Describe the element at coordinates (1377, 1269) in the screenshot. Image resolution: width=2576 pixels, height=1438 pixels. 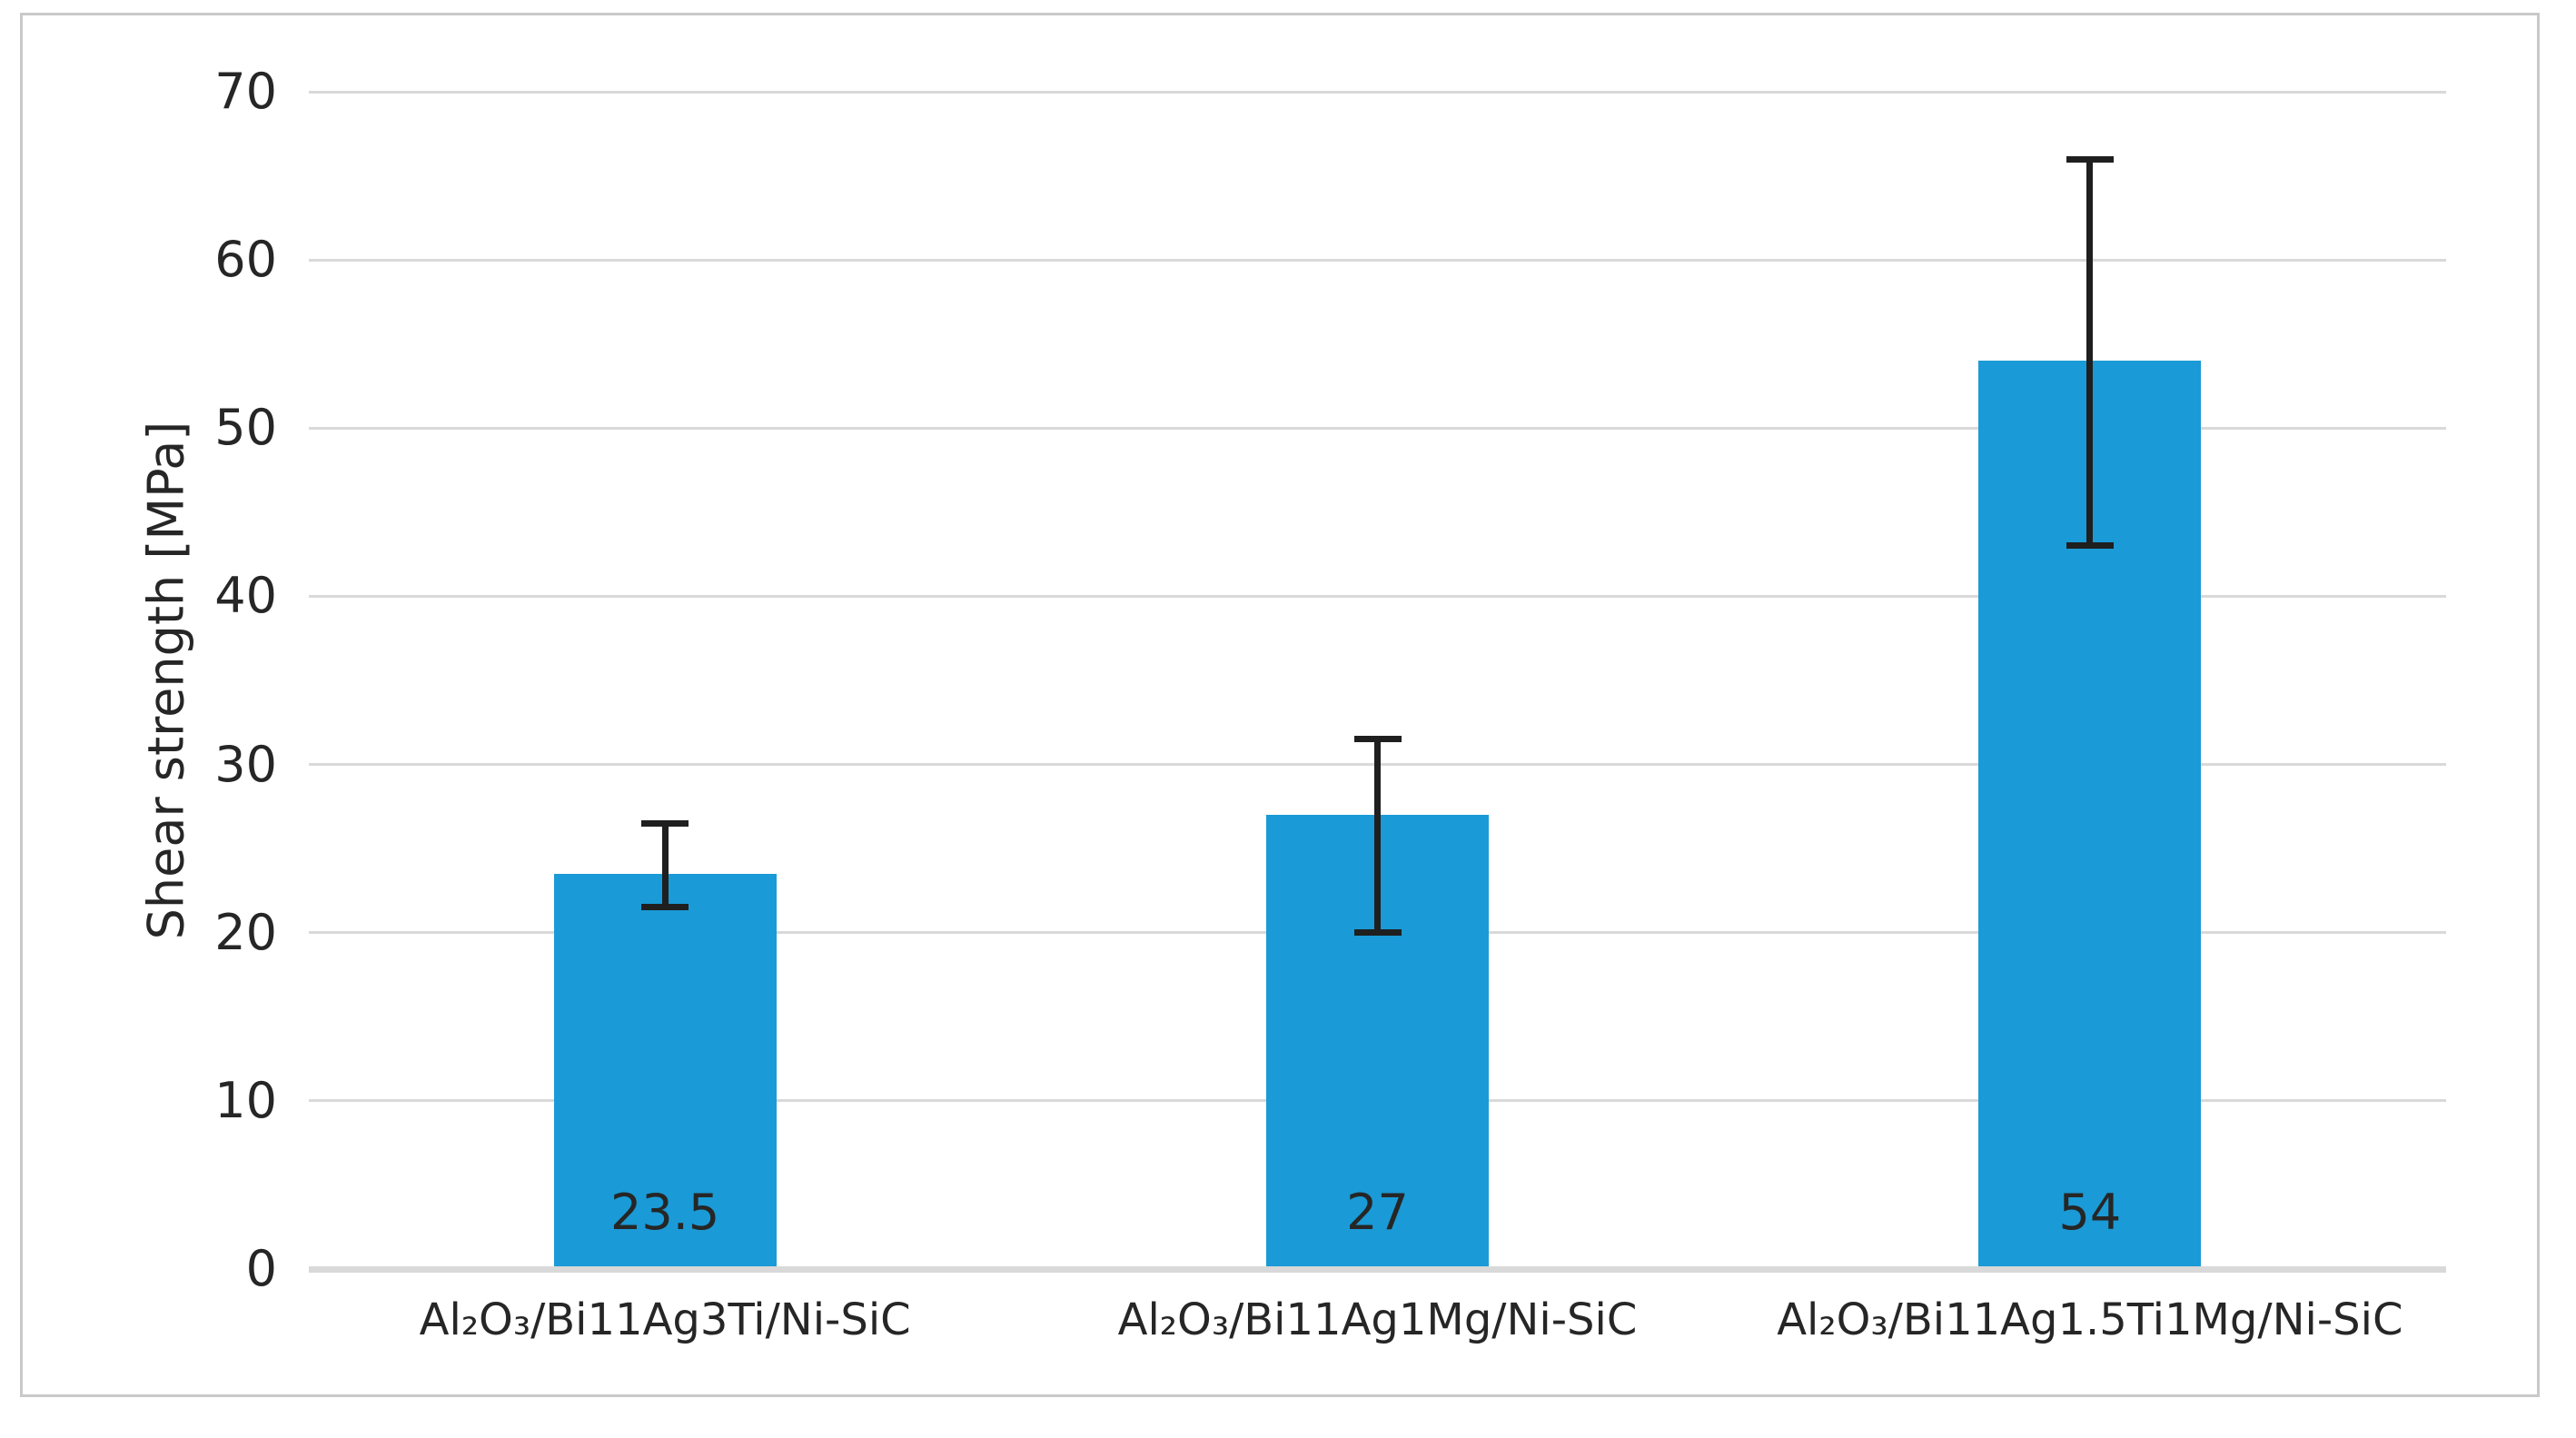
I see `x-axis-line` at that location.